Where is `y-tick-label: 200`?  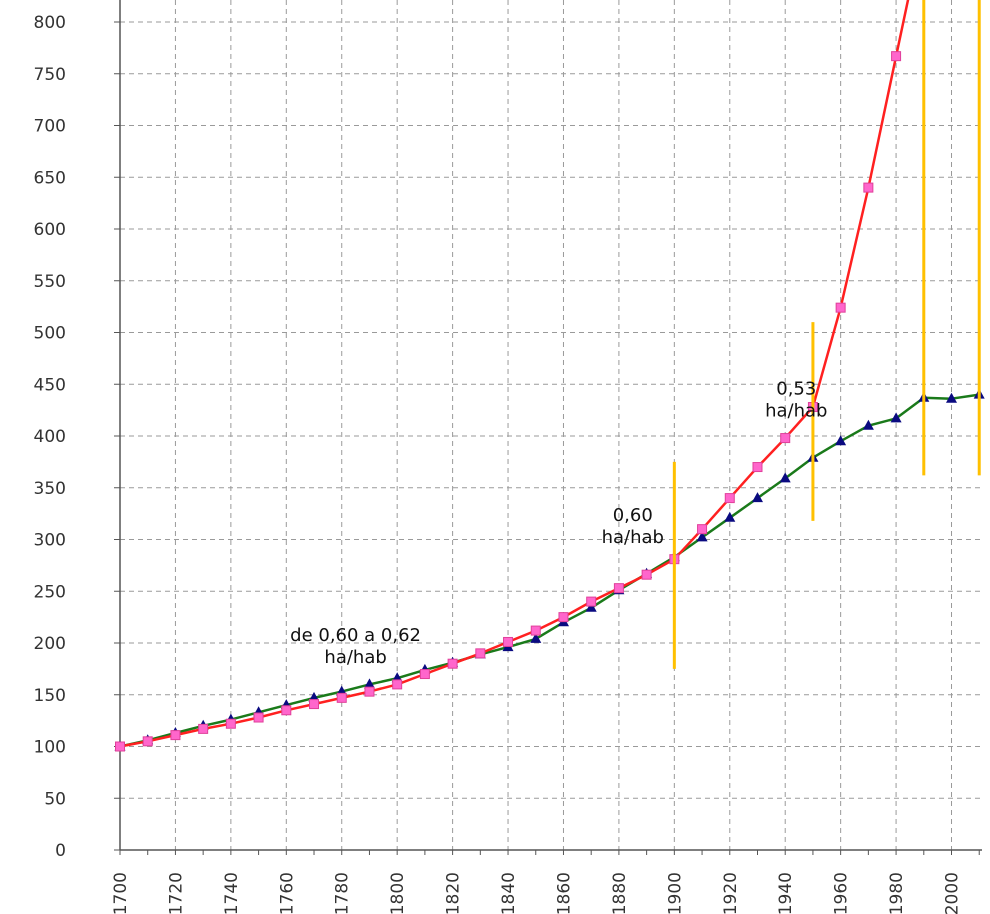
y-tick-label: 200 is located at coordinates (50, 644).